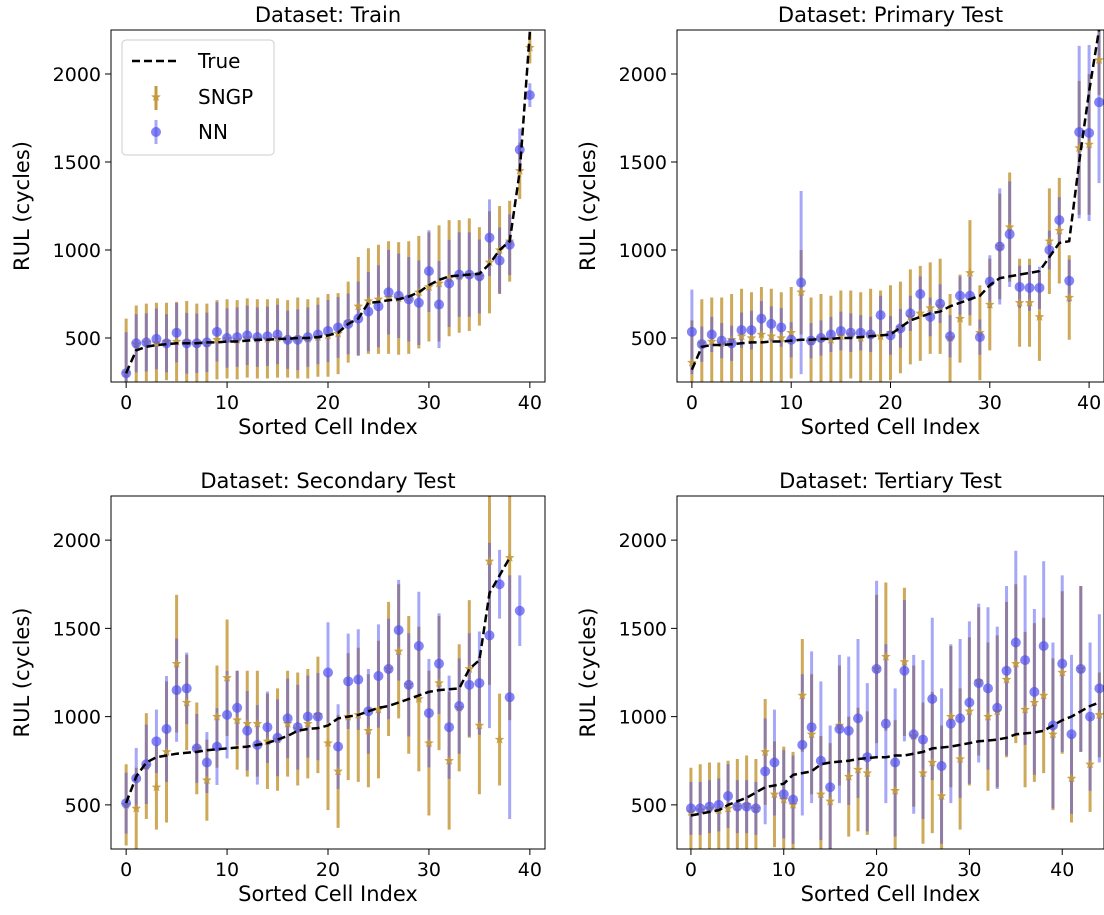 Image resolution: width=1104 pixels, height=915 pixels. I want to click on legend: True SNGP NN, so click(198, 97).